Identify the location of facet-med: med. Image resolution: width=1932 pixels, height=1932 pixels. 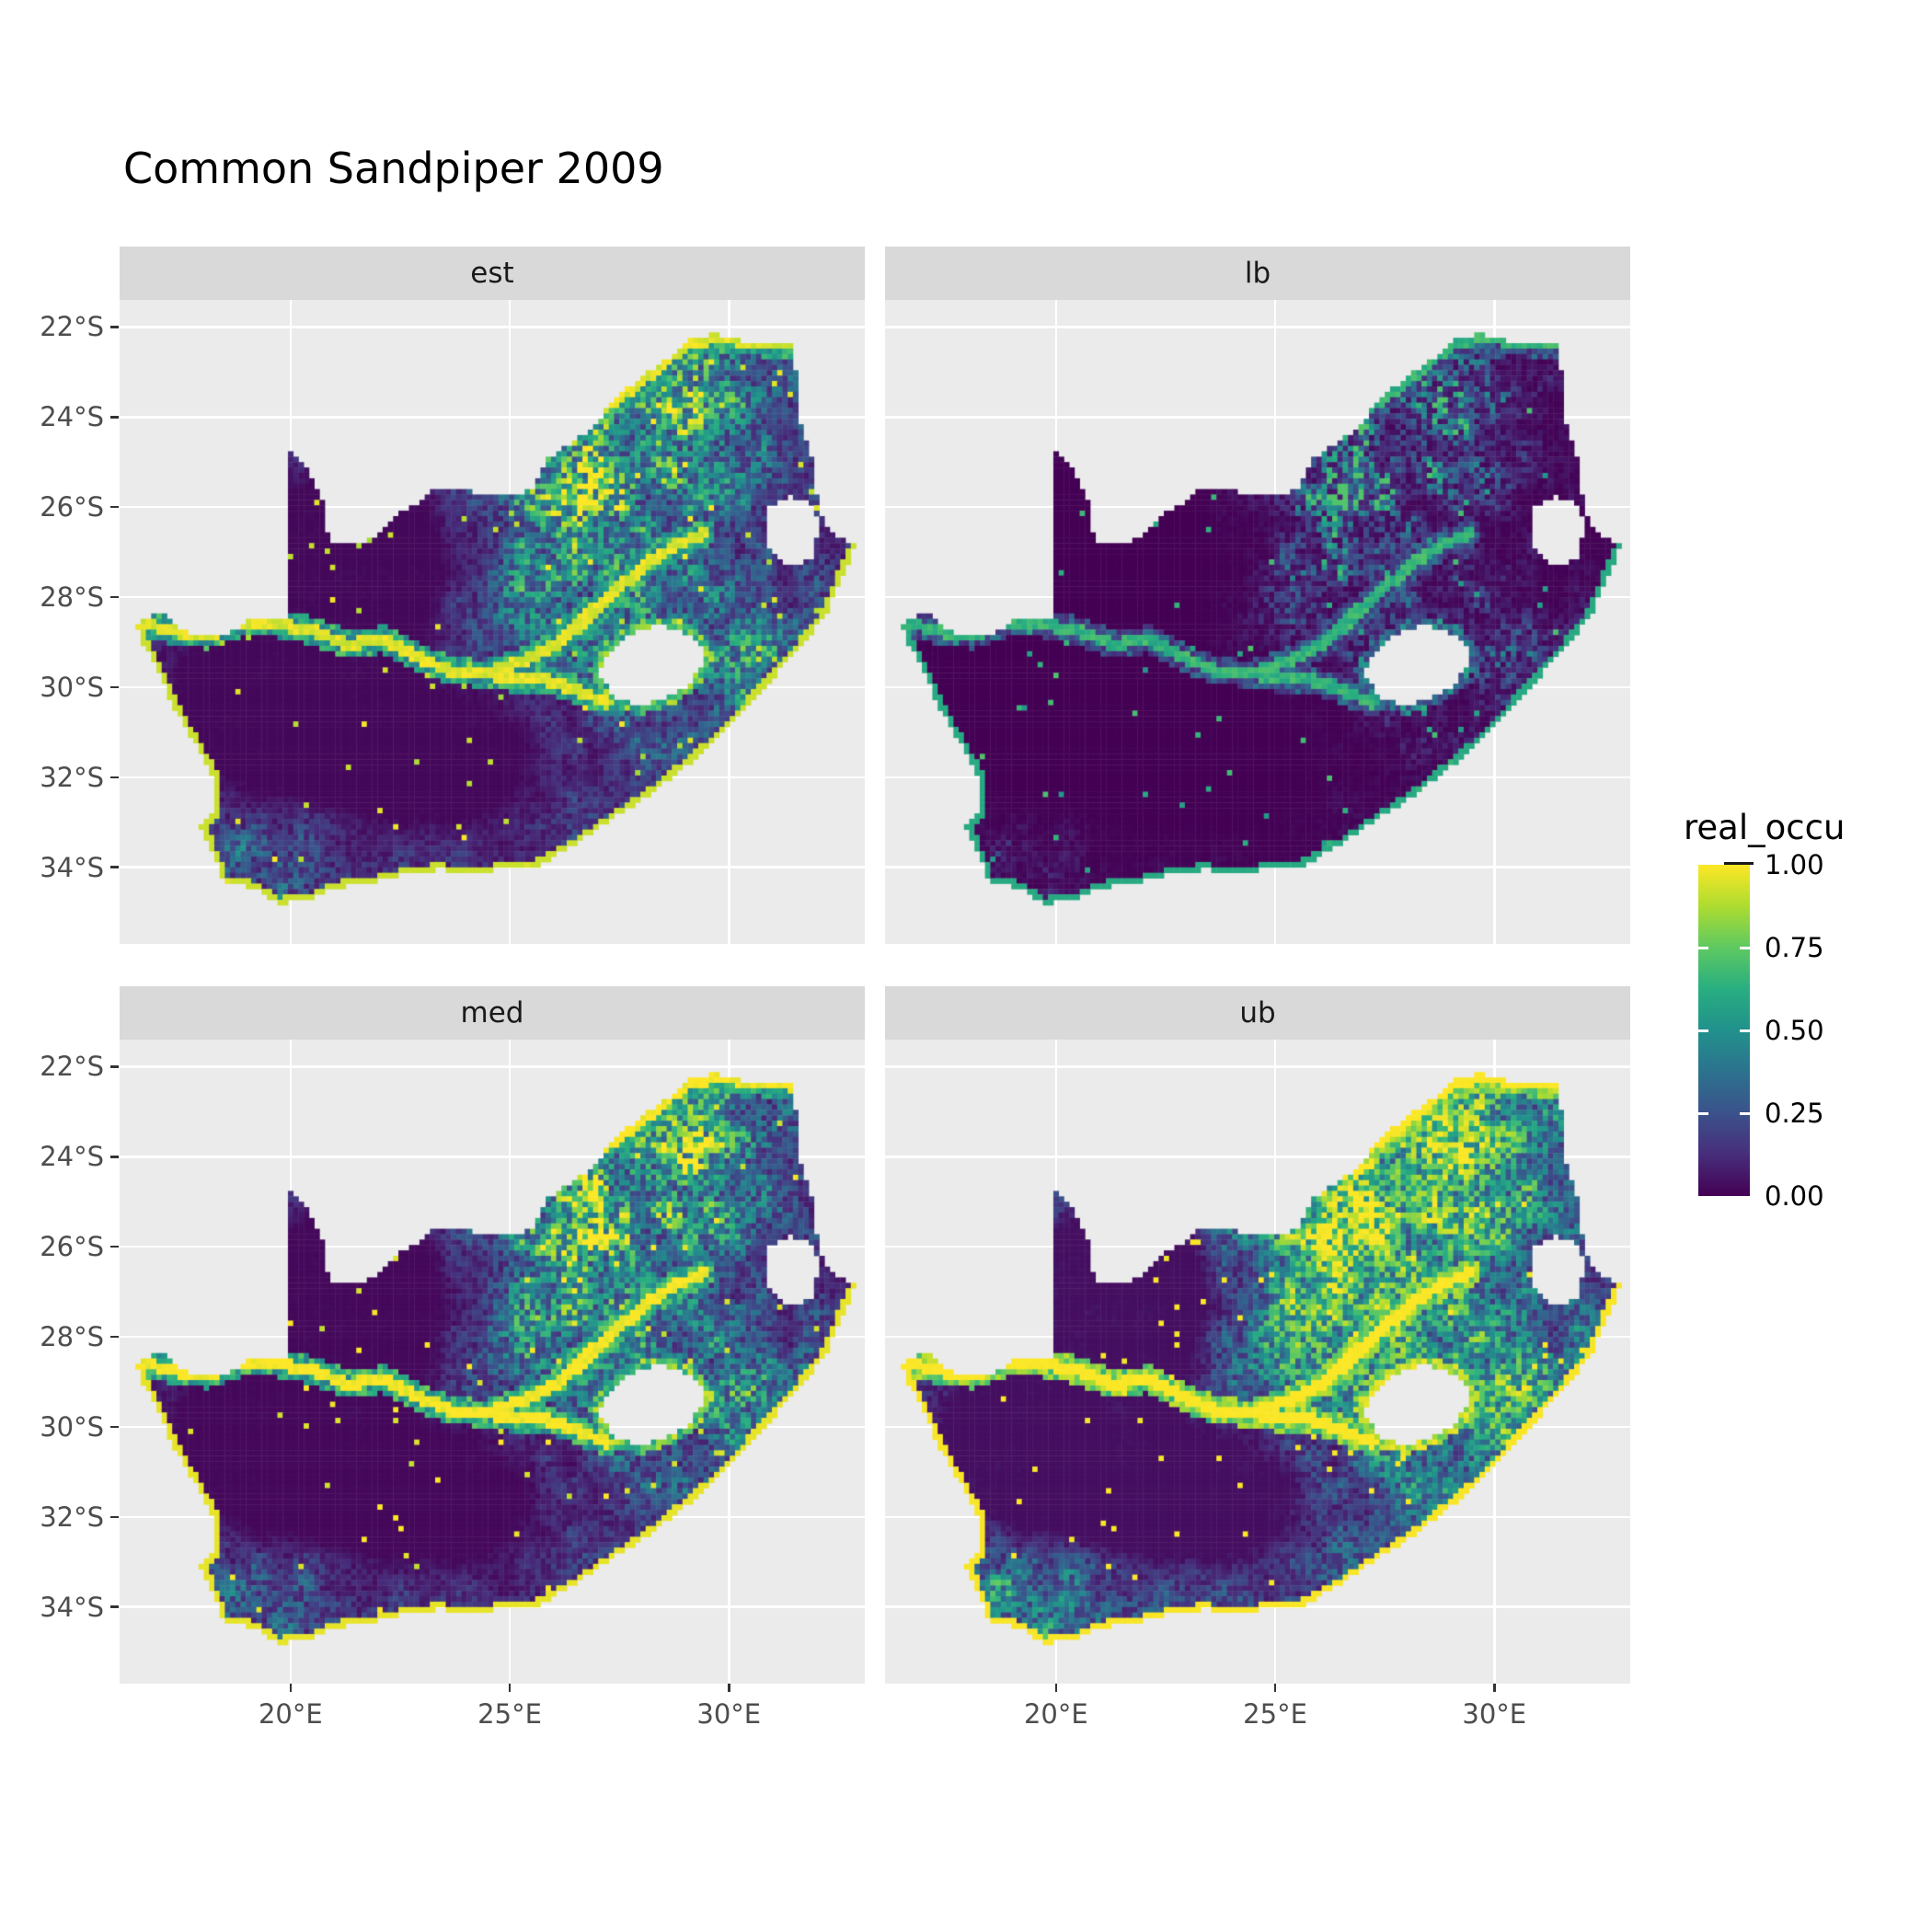
(493, 1335).